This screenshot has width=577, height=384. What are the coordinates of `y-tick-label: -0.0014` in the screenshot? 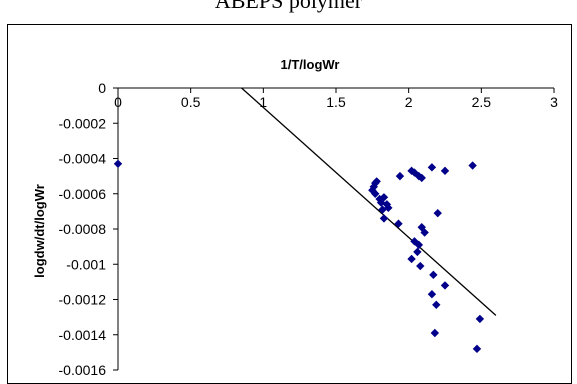 It's located at (83, 335).